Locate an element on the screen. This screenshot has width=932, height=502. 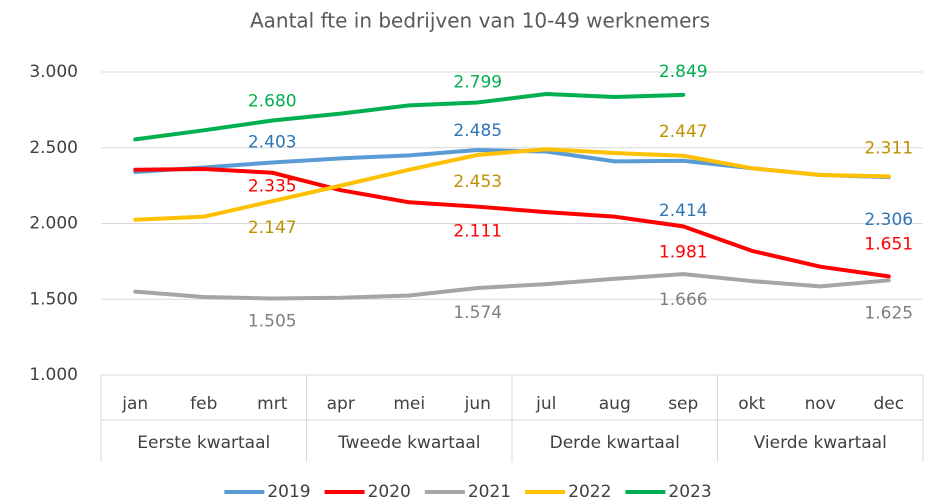
data-label: 1.574 is located at coordinates (477, 313).